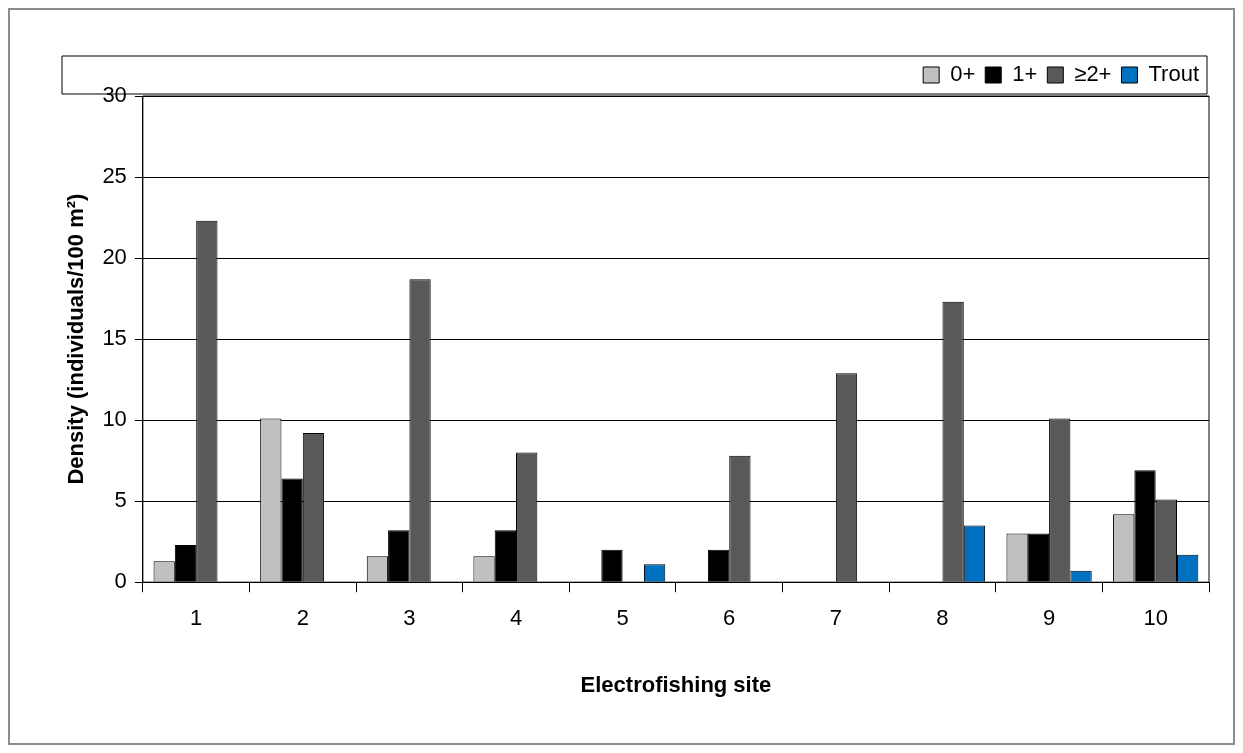  Describe the element at coordinates (1049, 618) in the screenshot. I see `x-tick-label: 9` at that location.